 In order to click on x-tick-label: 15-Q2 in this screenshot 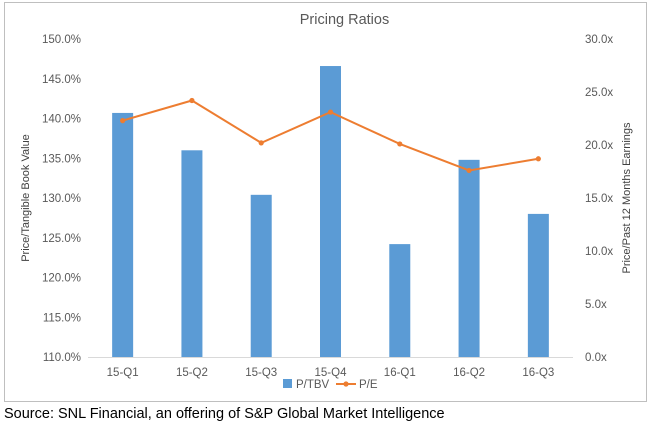, I will do `click(192, 373)`.